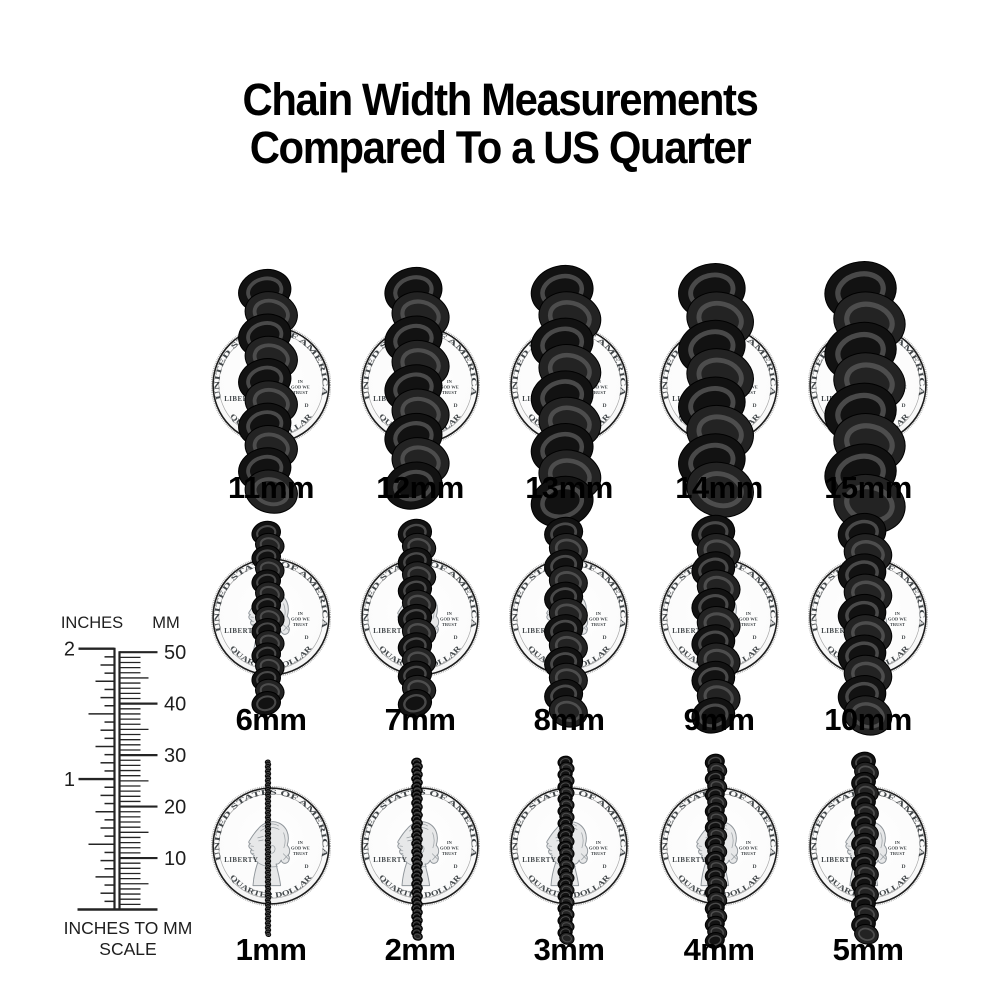 This screenshot has width=1000, height=1000. Describe the element at coordinates (420, 949) in the screenshot. I see `size-label-2mm: 2mm` at that location.